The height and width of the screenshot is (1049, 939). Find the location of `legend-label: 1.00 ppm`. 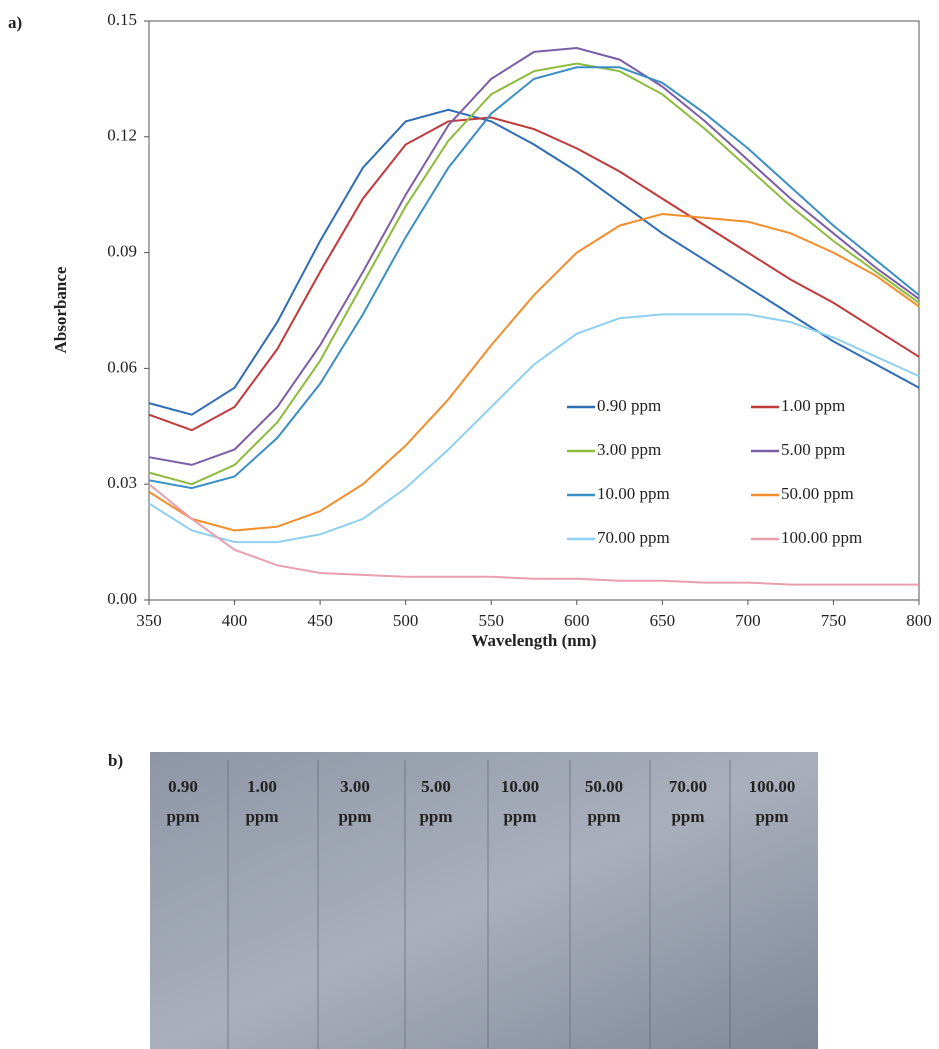

legend-label: 1.00 ppm is located at coordinates (813, 405).